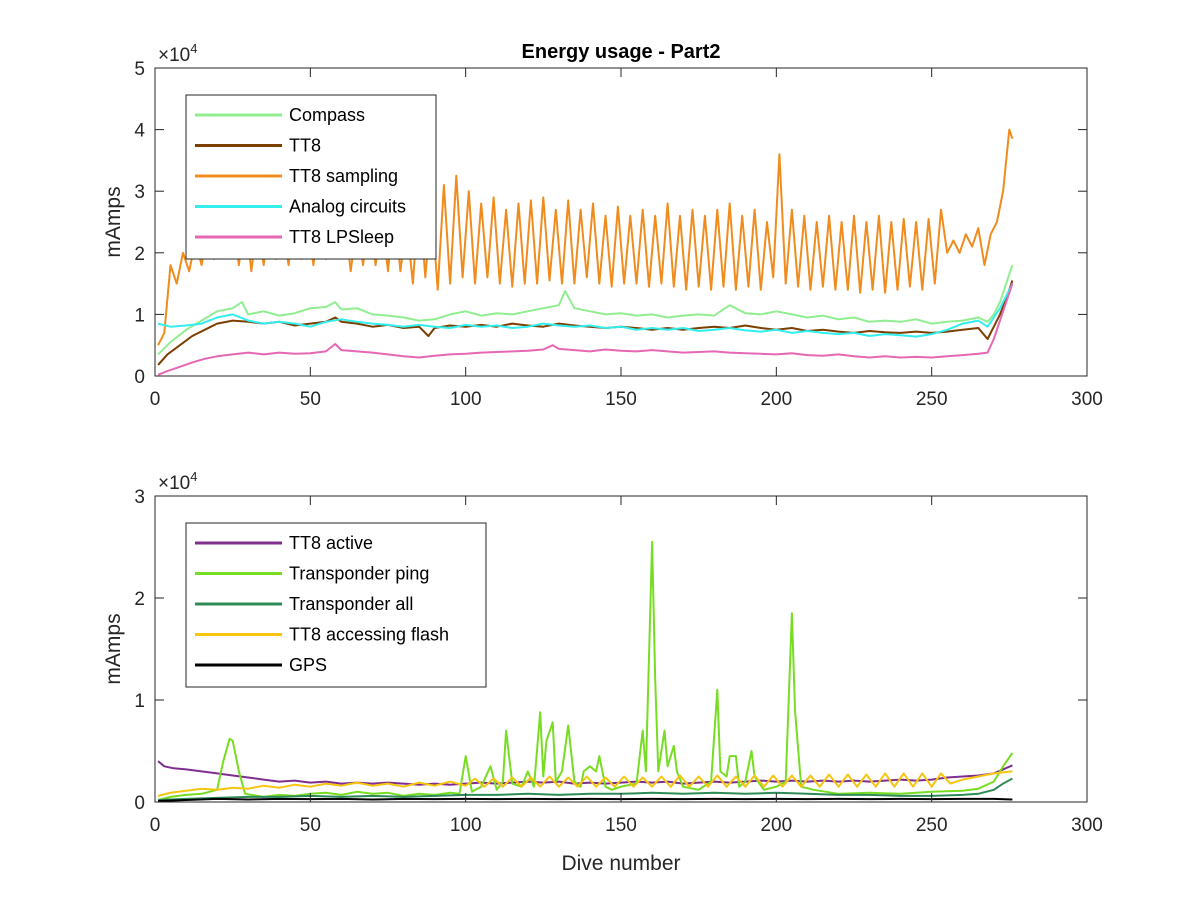 The height and width of the screenshot is (900, 1200). What do you see at coordinates (347, 207) in the screenshot?
I see `legend-label-analog-circuits: Analog circuits` at bounding box center [347, 207].